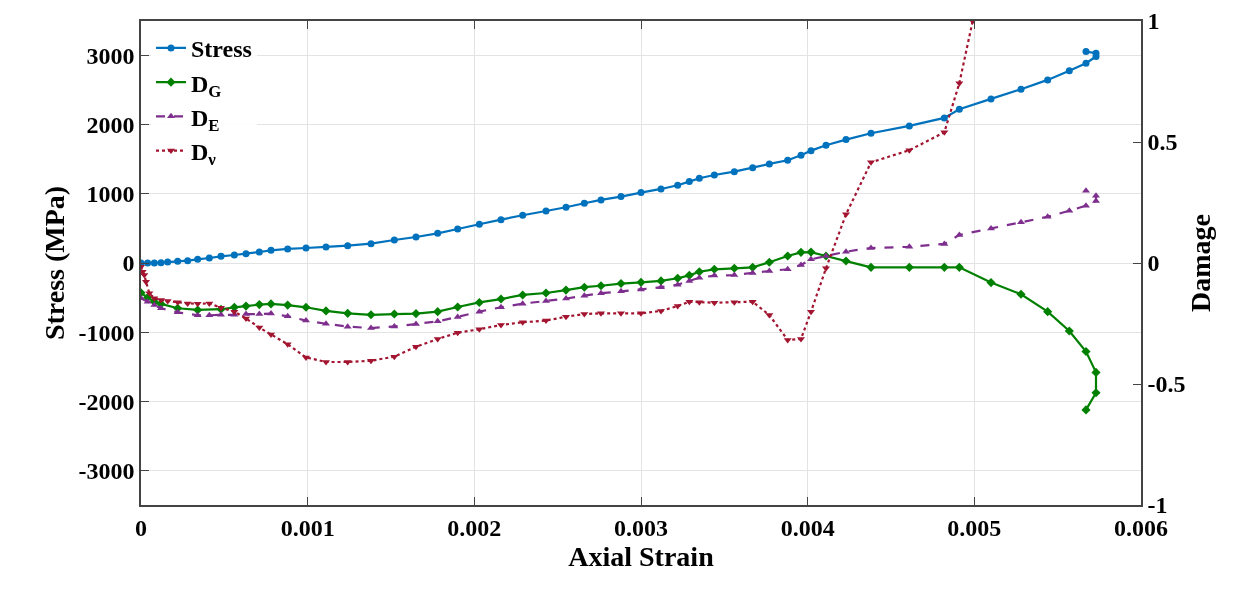 This screenshot has width=1257, height=595. I want to click on y2-tick-label: 0, so click(1153, 263).